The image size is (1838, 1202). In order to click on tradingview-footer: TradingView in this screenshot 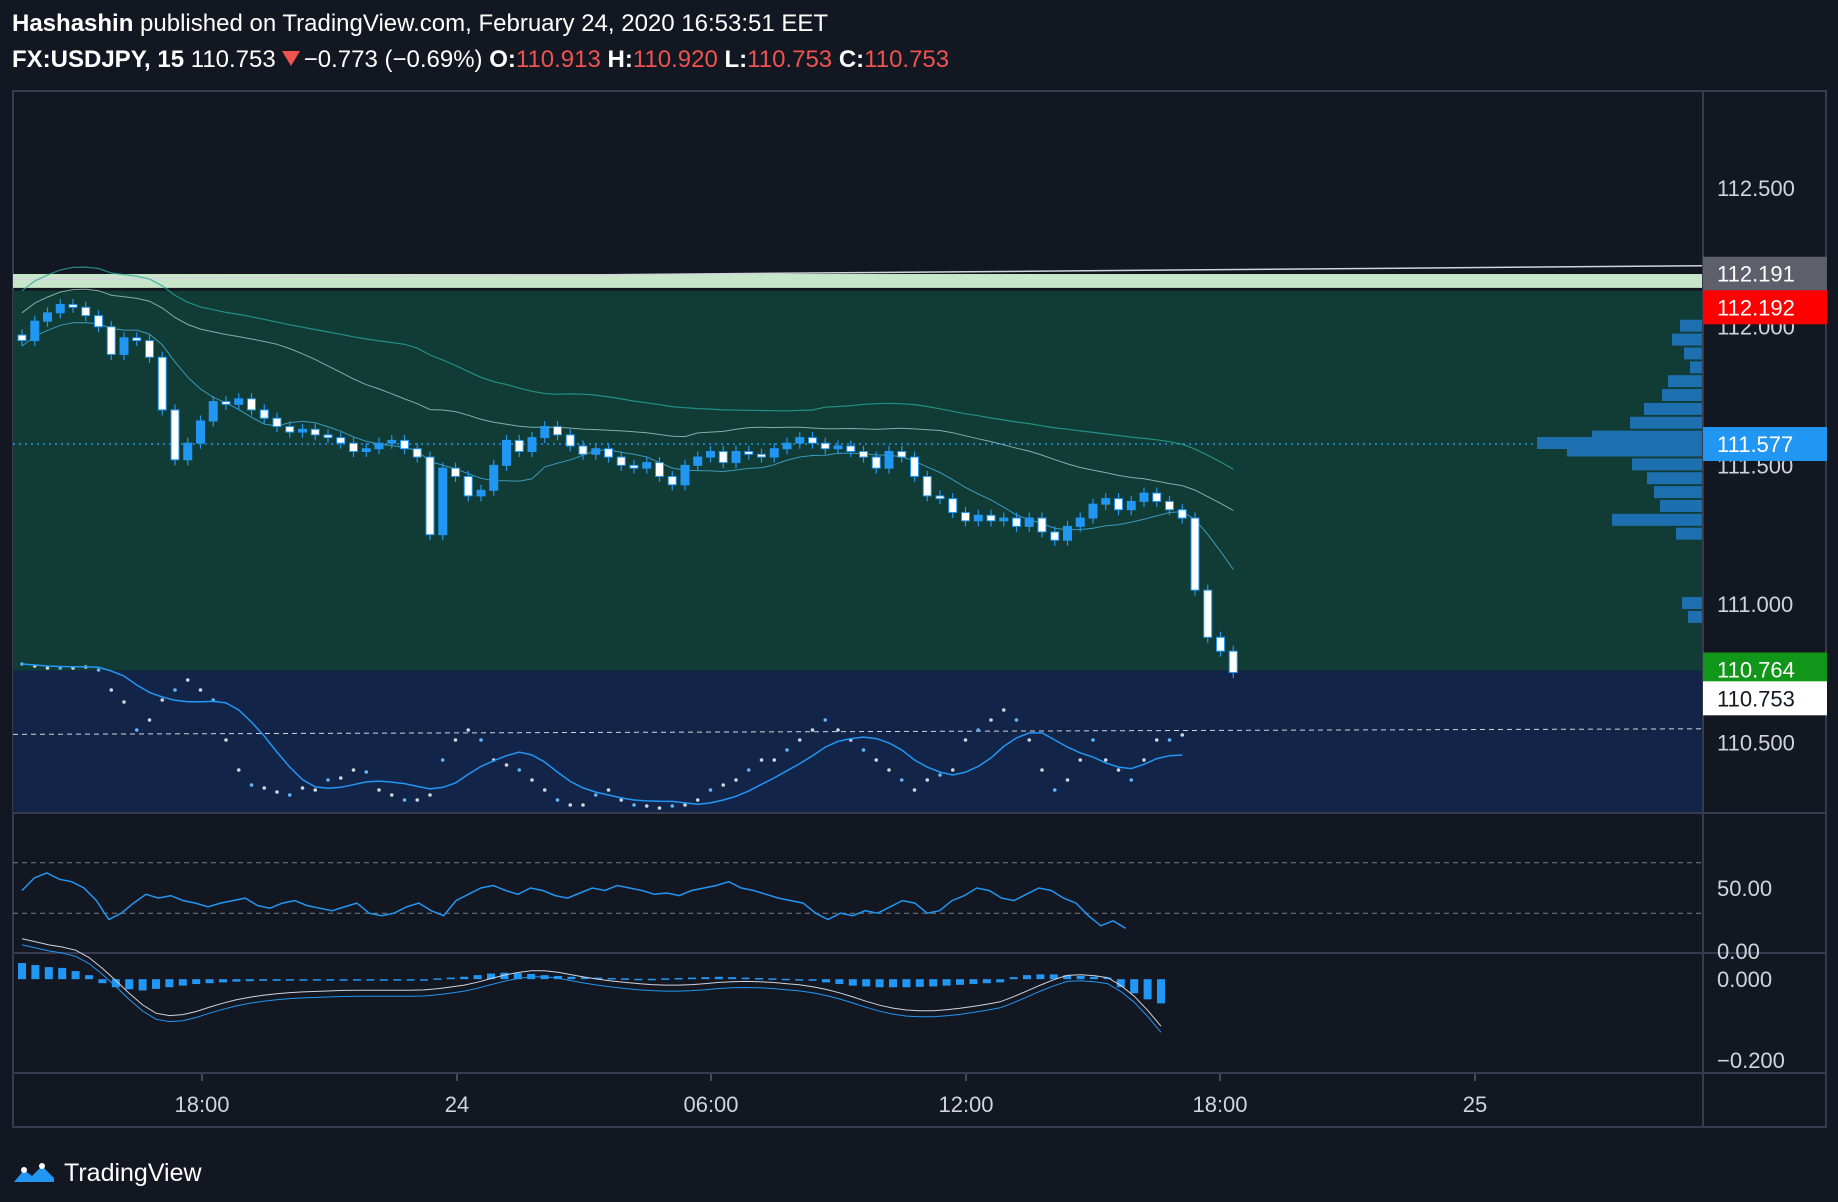, I will do `click(107, 1173)`.